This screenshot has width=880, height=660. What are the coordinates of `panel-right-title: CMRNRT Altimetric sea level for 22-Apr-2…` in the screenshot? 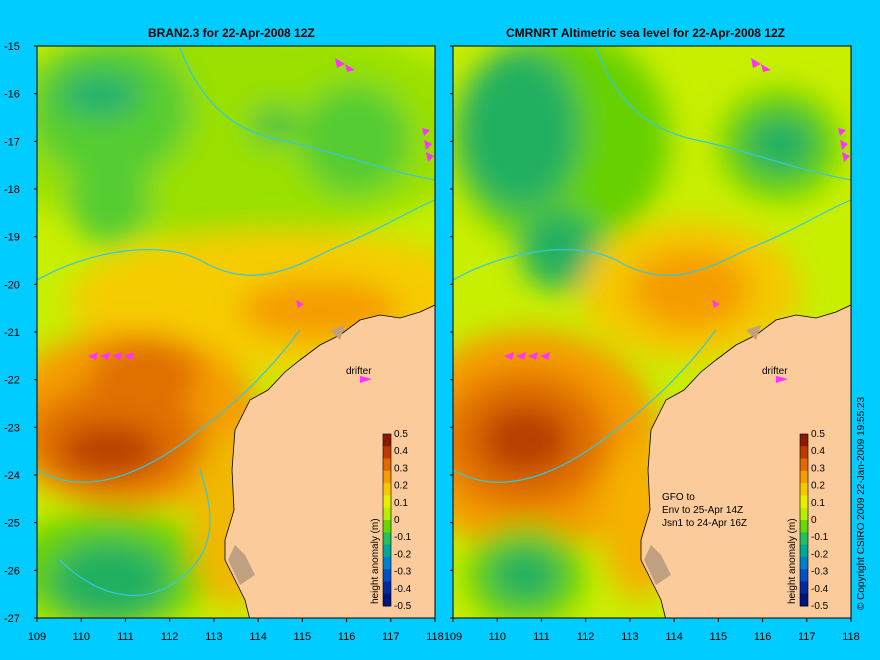 It's located at (645, 33).